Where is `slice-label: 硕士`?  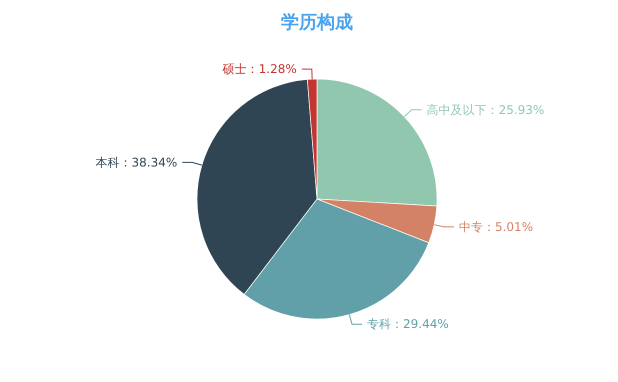
slice-label: 硕士 is located at coordinates (234, 69).